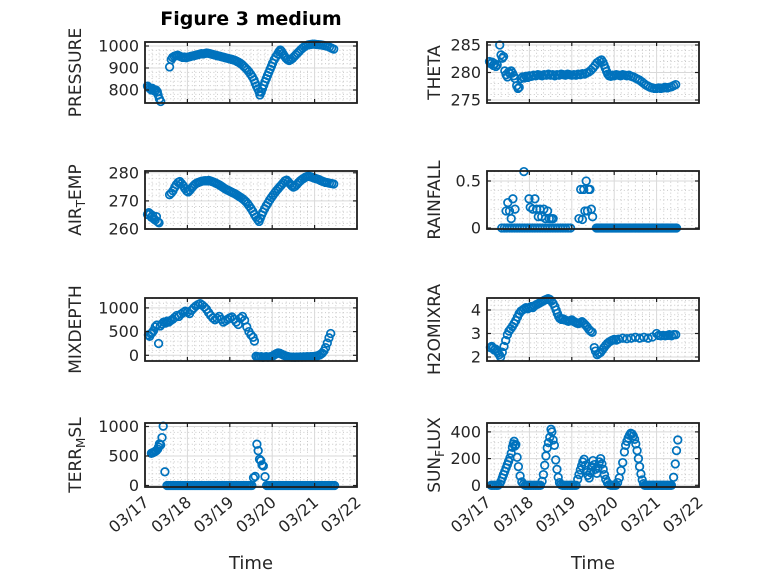 Image resolution: width=778 pixels, height=583 pixels. Describe the element at coordinates (435, 329) in the screenshot. I see `y-axis-label-h2omixra: H2OMIXRA` at that location.